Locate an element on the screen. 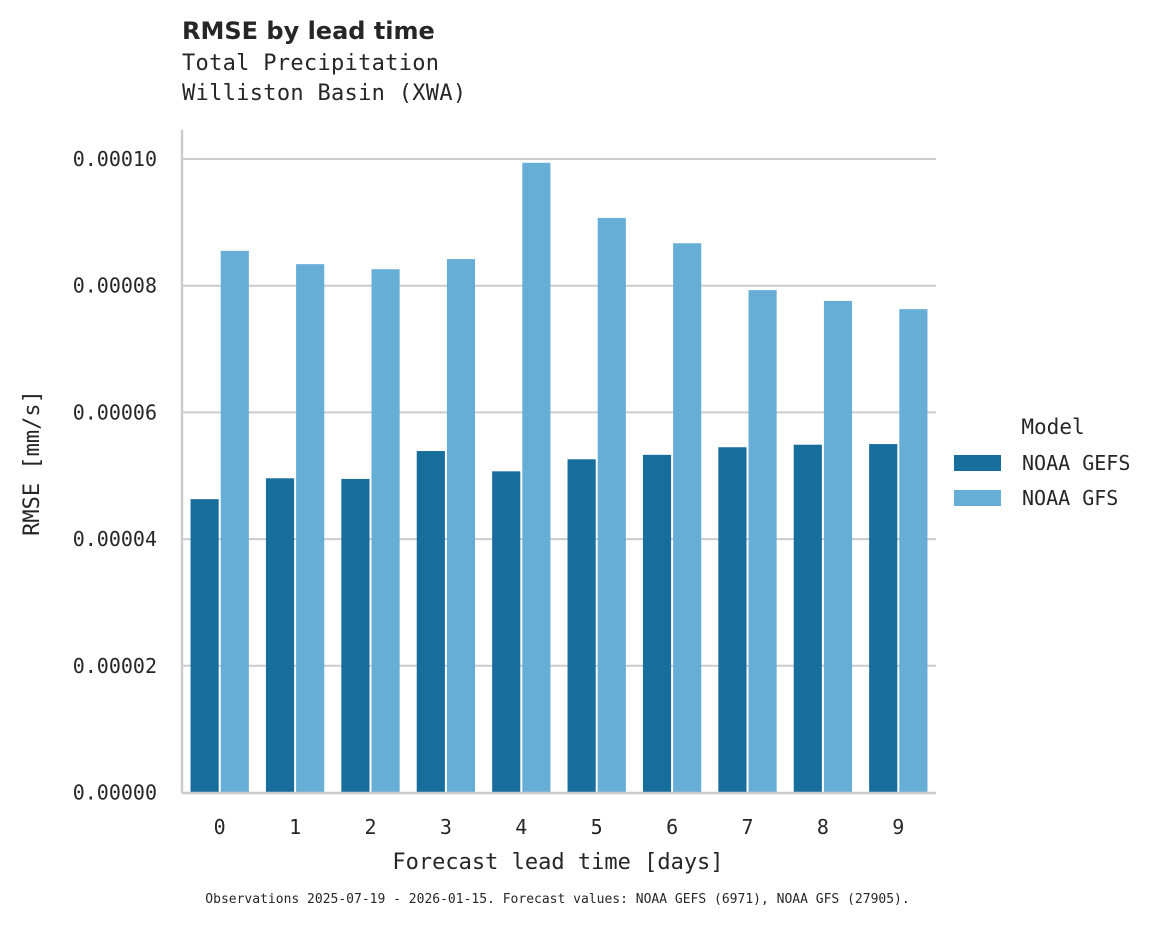 The height and width of the screenshot is (928, 1175). chart-subtitle-variable: Total Precipitation is located at coordinates (311, 63).